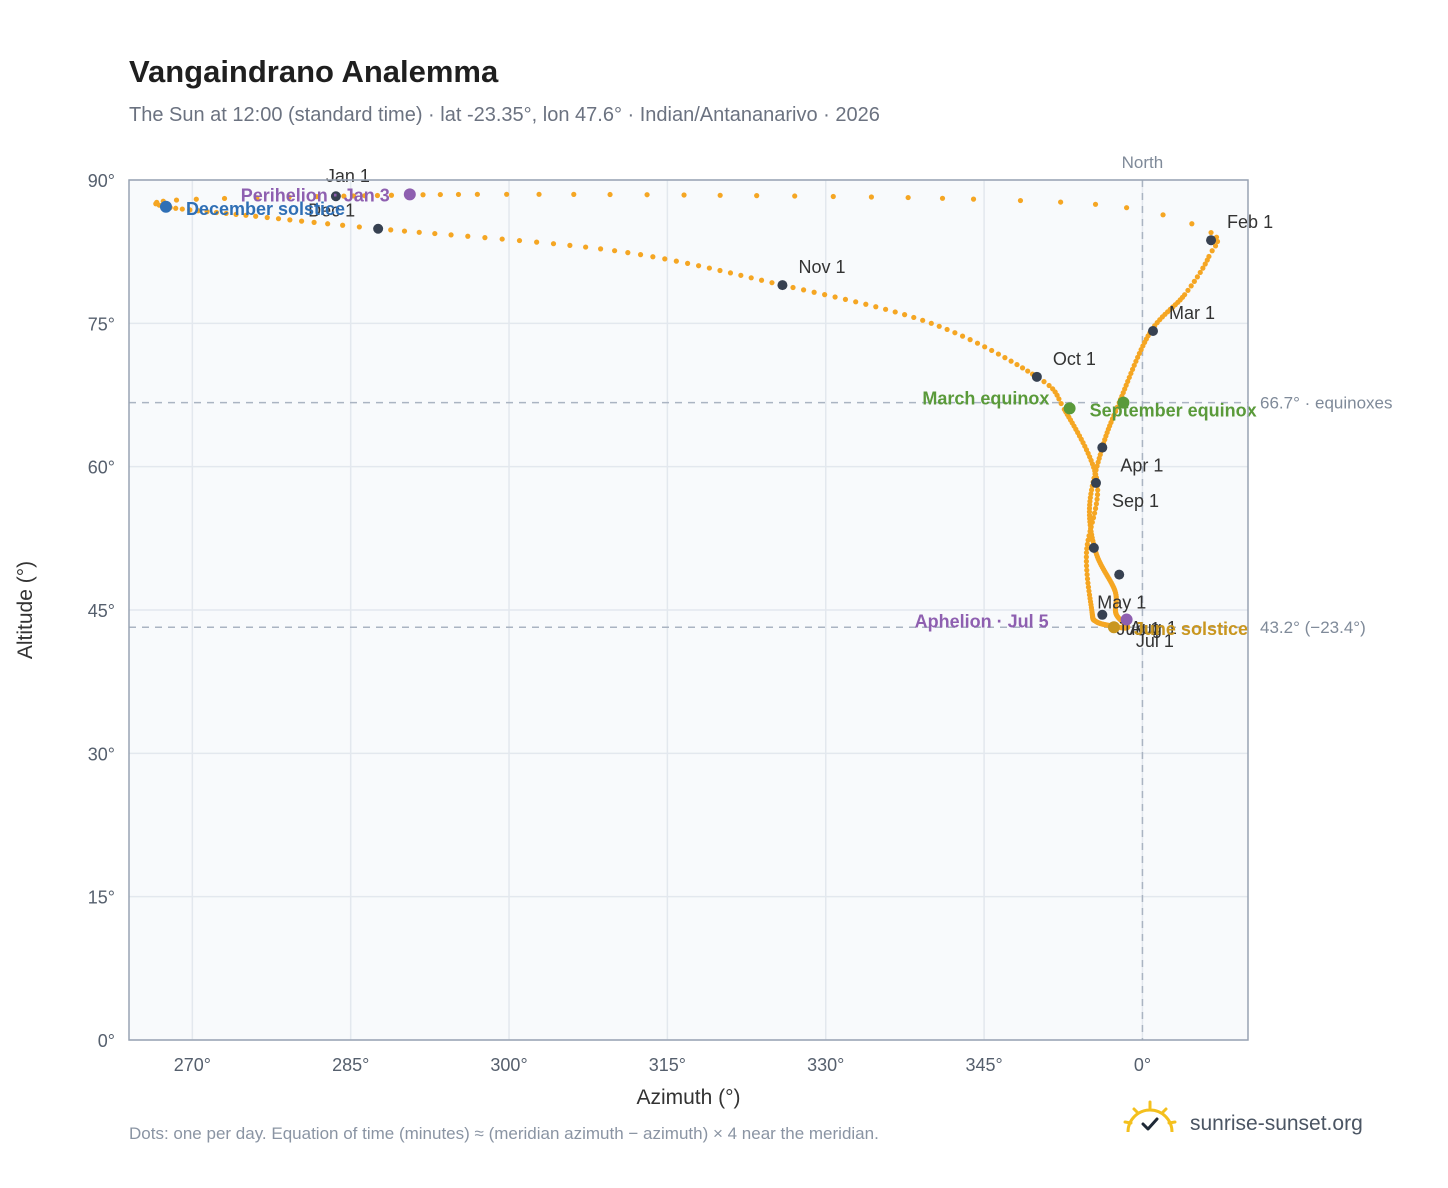 Image resolution: width=1448 pixels, height=1188 pixels. What do you see at coordinates (1257, 1125) in the screenshot?
I see `brand-logo: sunrise-sunset.org` at bounding box center [1257, 1125].